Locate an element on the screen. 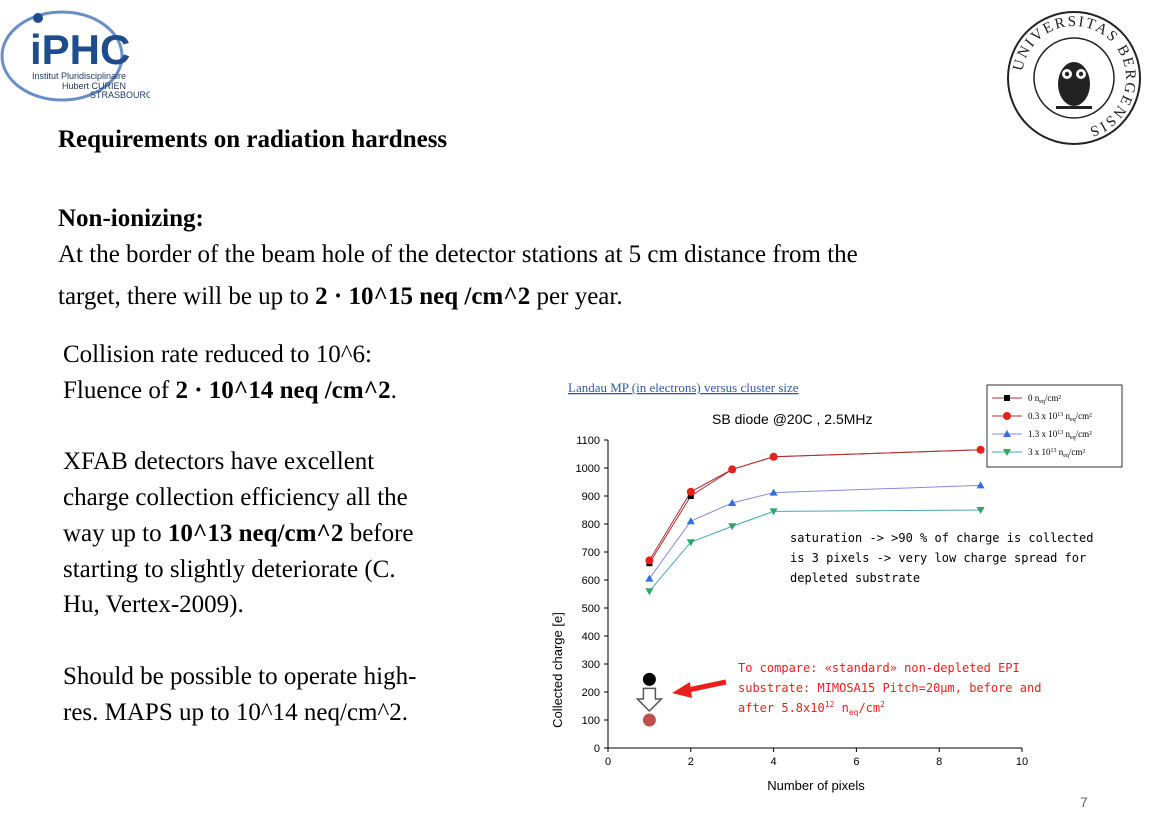 The image size is (1160, 840). y-tick-label: 400 is located at coordinates (591, 637).